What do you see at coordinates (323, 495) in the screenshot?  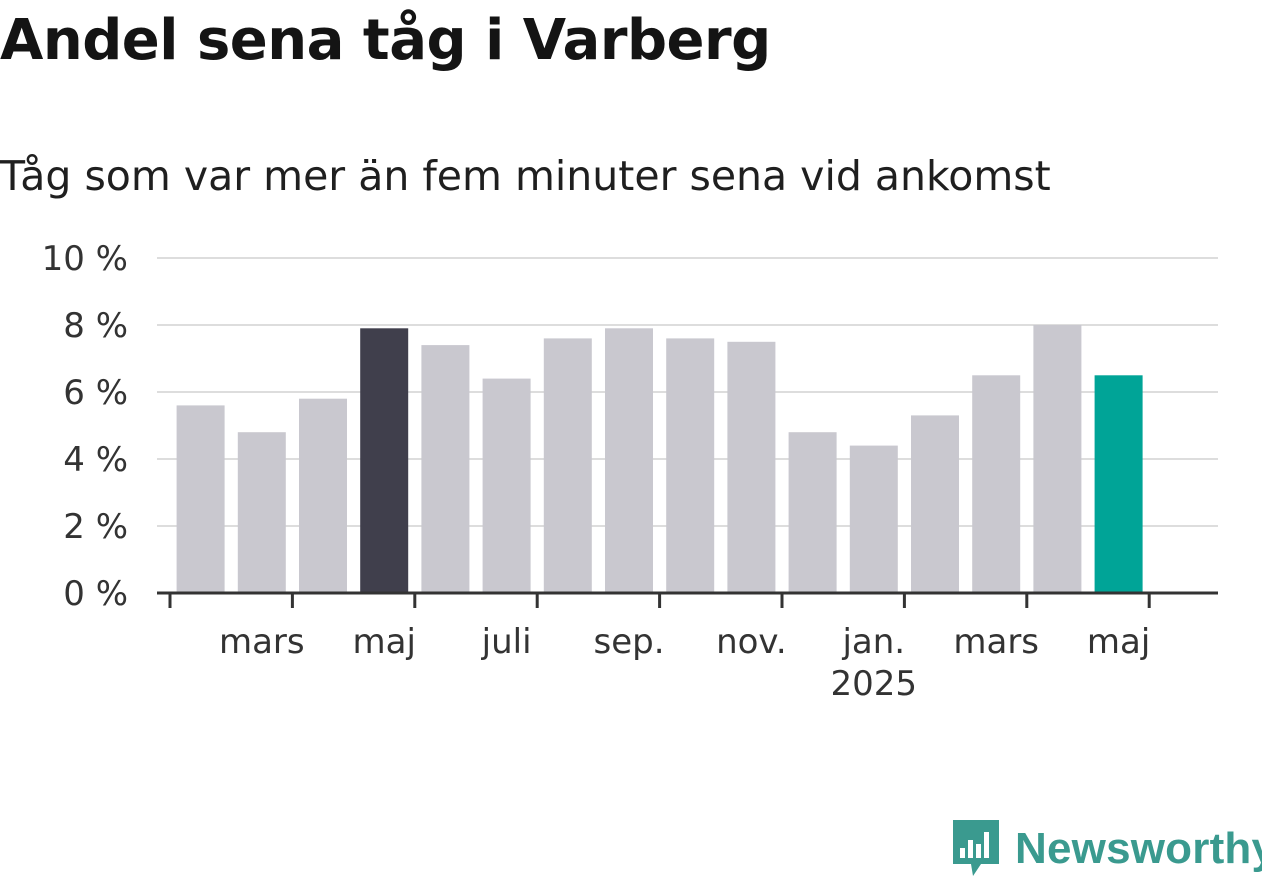 I see `bar-apr-2024` at bounding box center [323, 495].